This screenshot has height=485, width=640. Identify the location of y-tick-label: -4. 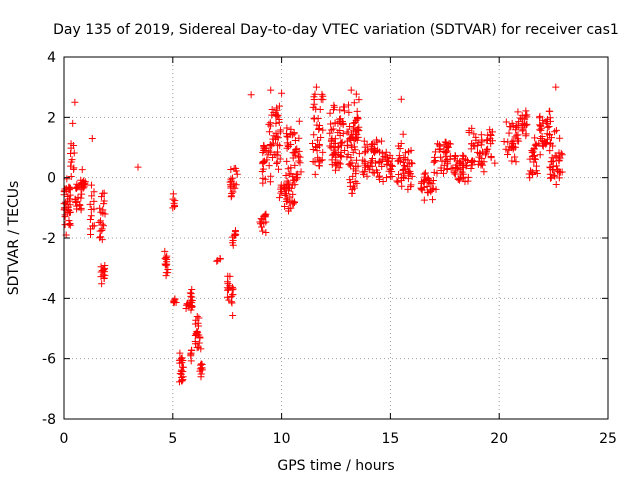
(49, 299).